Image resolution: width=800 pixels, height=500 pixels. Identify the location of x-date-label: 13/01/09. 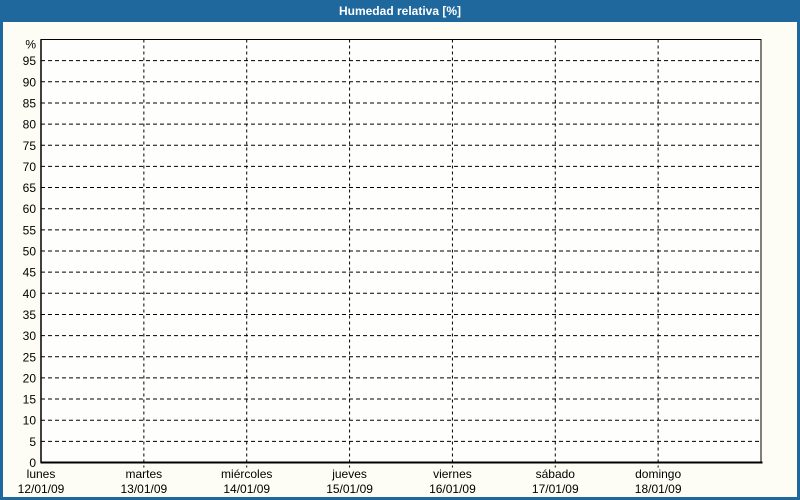
(143, 489).